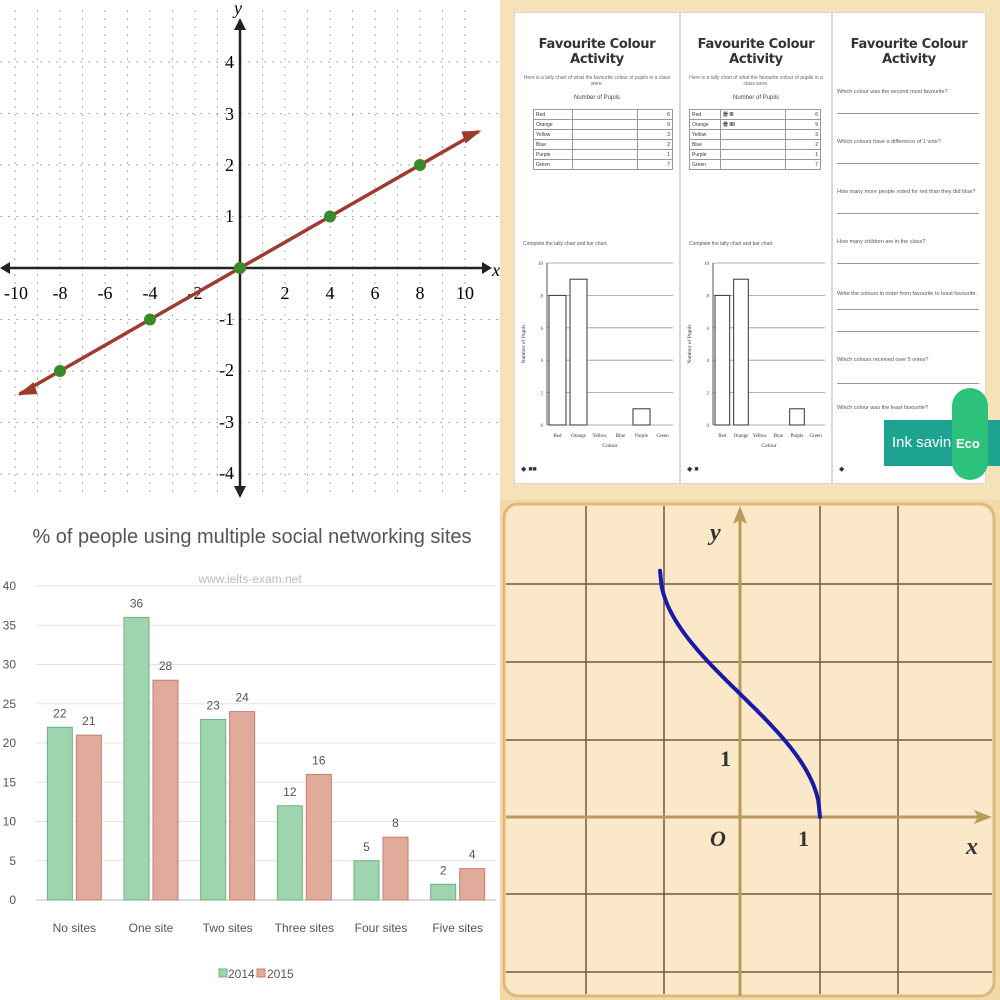 The image size is (1000, 1000). I want to click on y-tick-label: 15, so click(10, 782).